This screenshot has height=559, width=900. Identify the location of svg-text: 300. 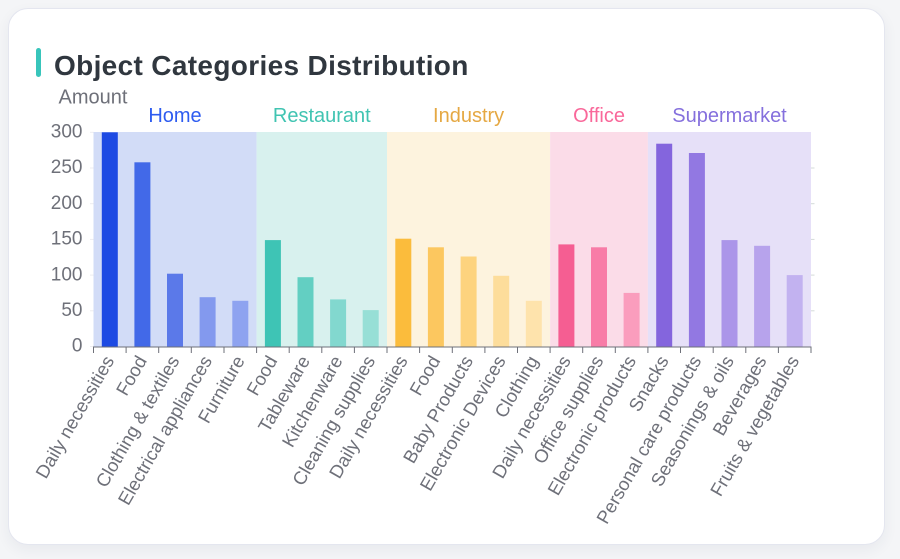
(67, 132).